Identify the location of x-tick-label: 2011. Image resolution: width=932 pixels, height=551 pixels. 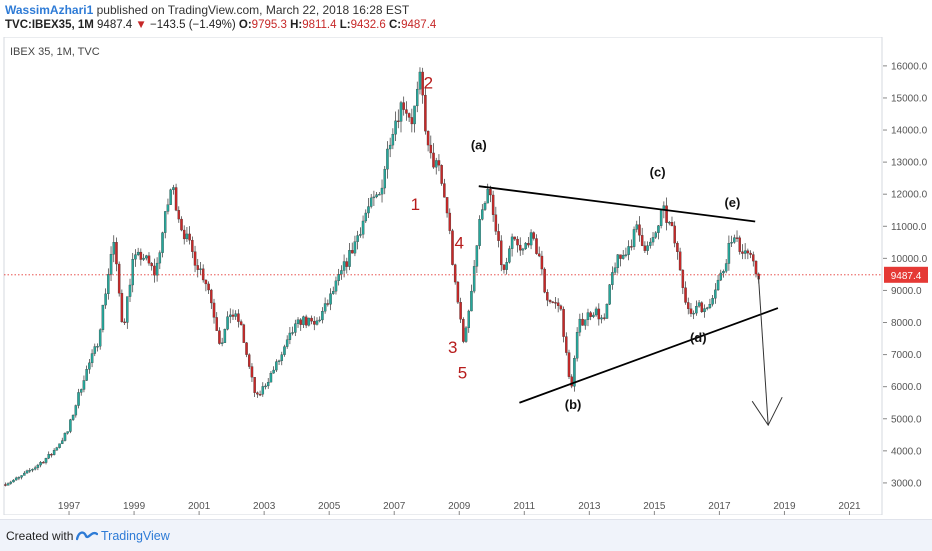
(525, 506).